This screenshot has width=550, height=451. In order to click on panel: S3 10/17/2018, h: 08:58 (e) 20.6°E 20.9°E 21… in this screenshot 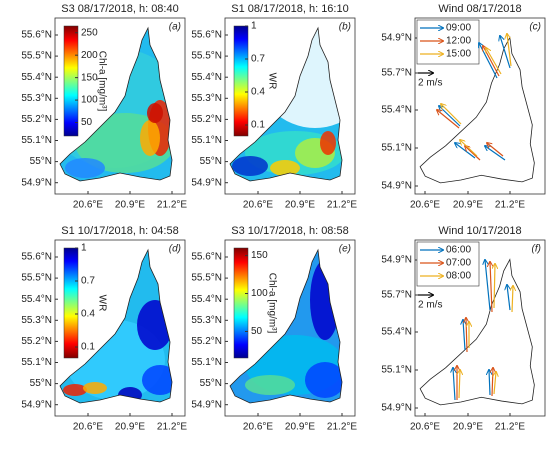, I will do `click(274, 329)`.